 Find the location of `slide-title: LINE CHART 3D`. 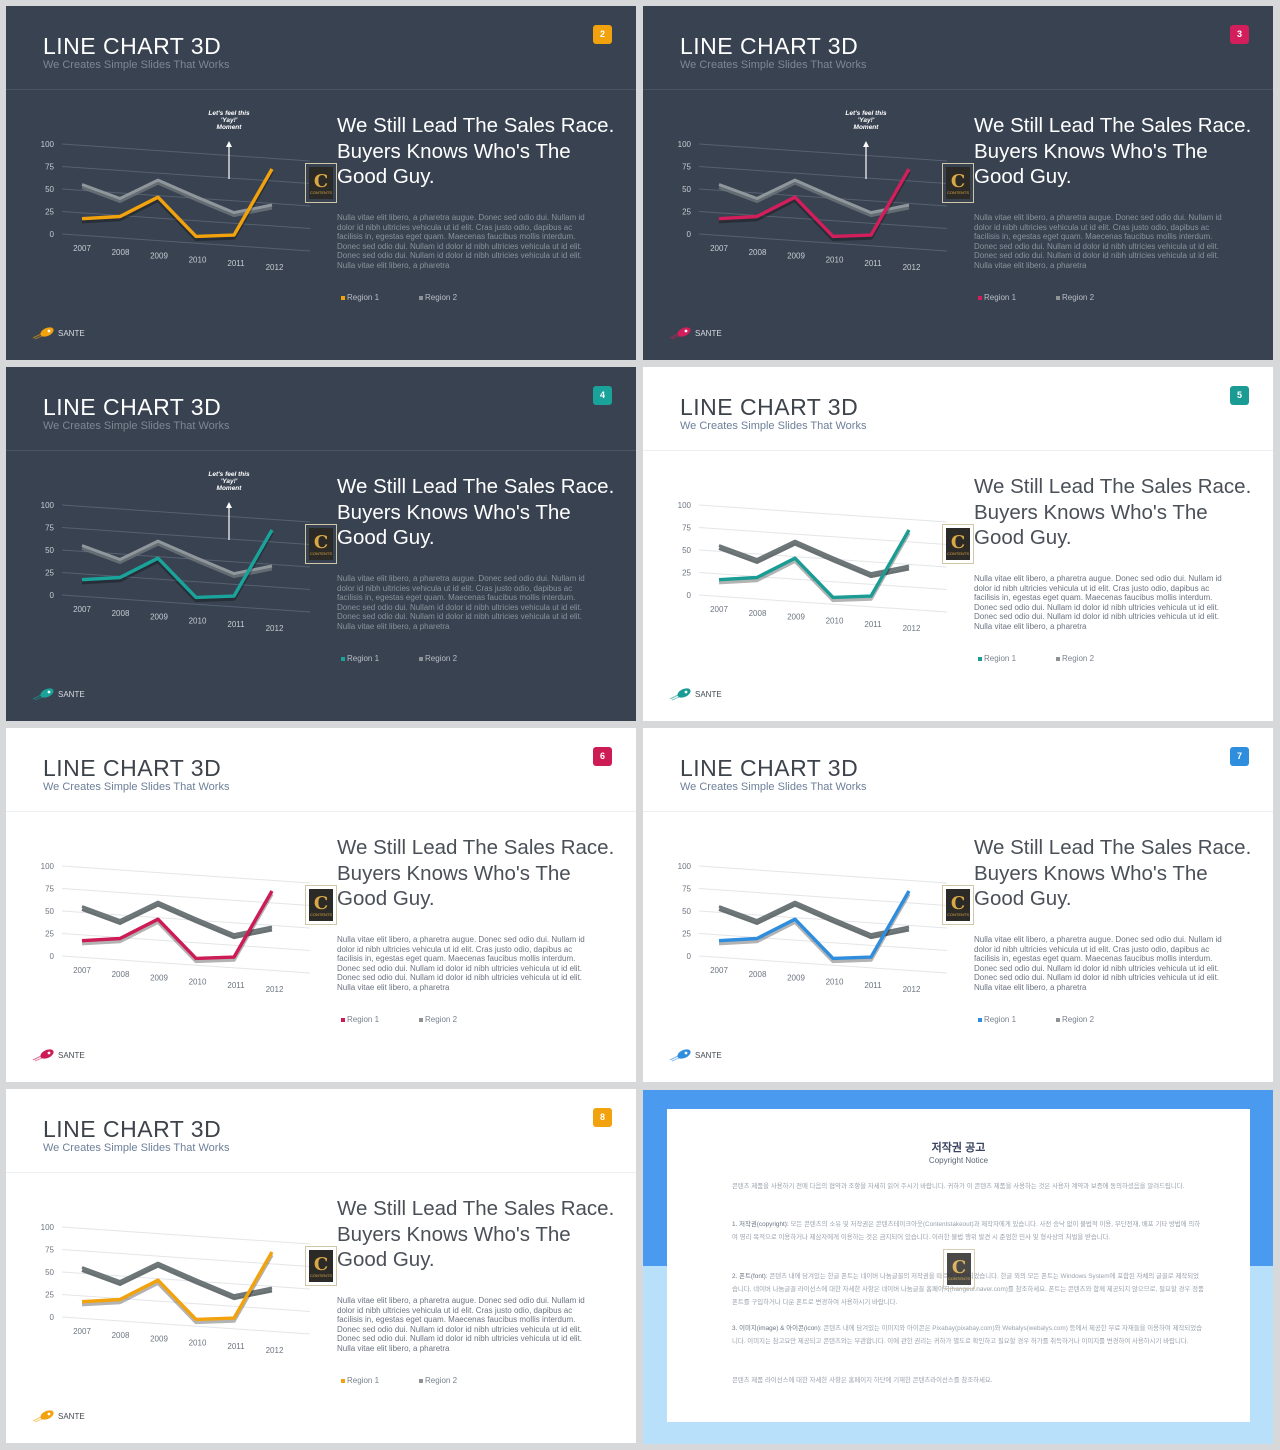

slide-title: LINE CHART 3D is located at coordinates (769, 768).